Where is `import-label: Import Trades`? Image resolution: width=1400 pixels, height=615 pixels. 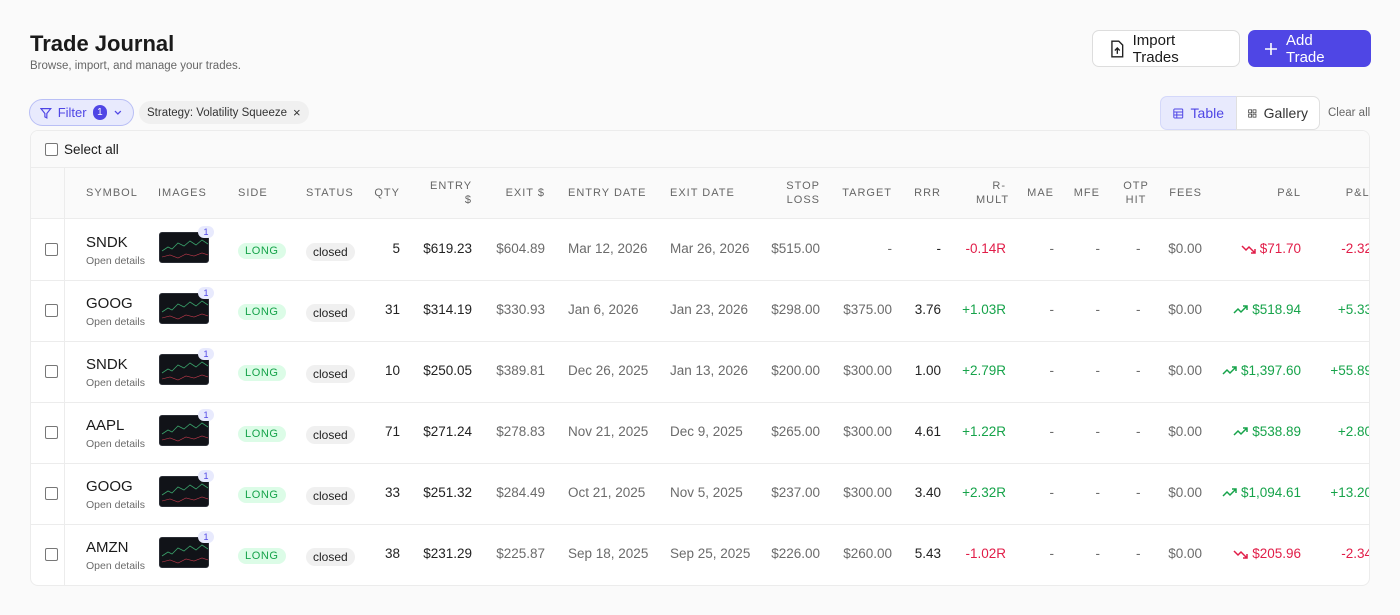 import-label: Import Trades is located at coordinates (1155, 48).